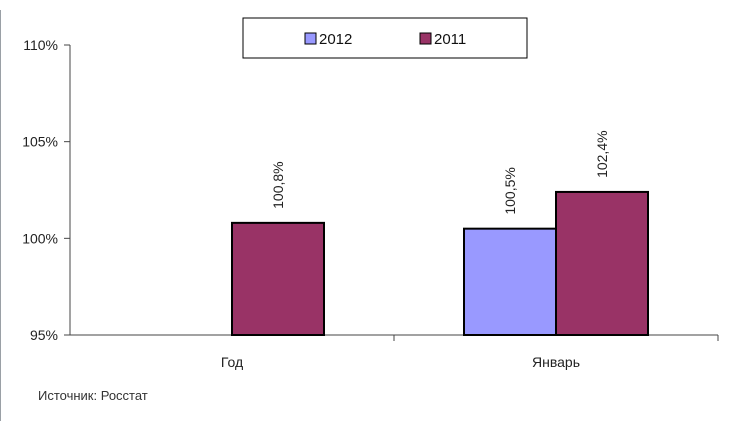 The image size is (734, 421). Describe the element at coordinates (93, 395) in the screenshot. I see `source-note: Источник: Росстат` at that location.